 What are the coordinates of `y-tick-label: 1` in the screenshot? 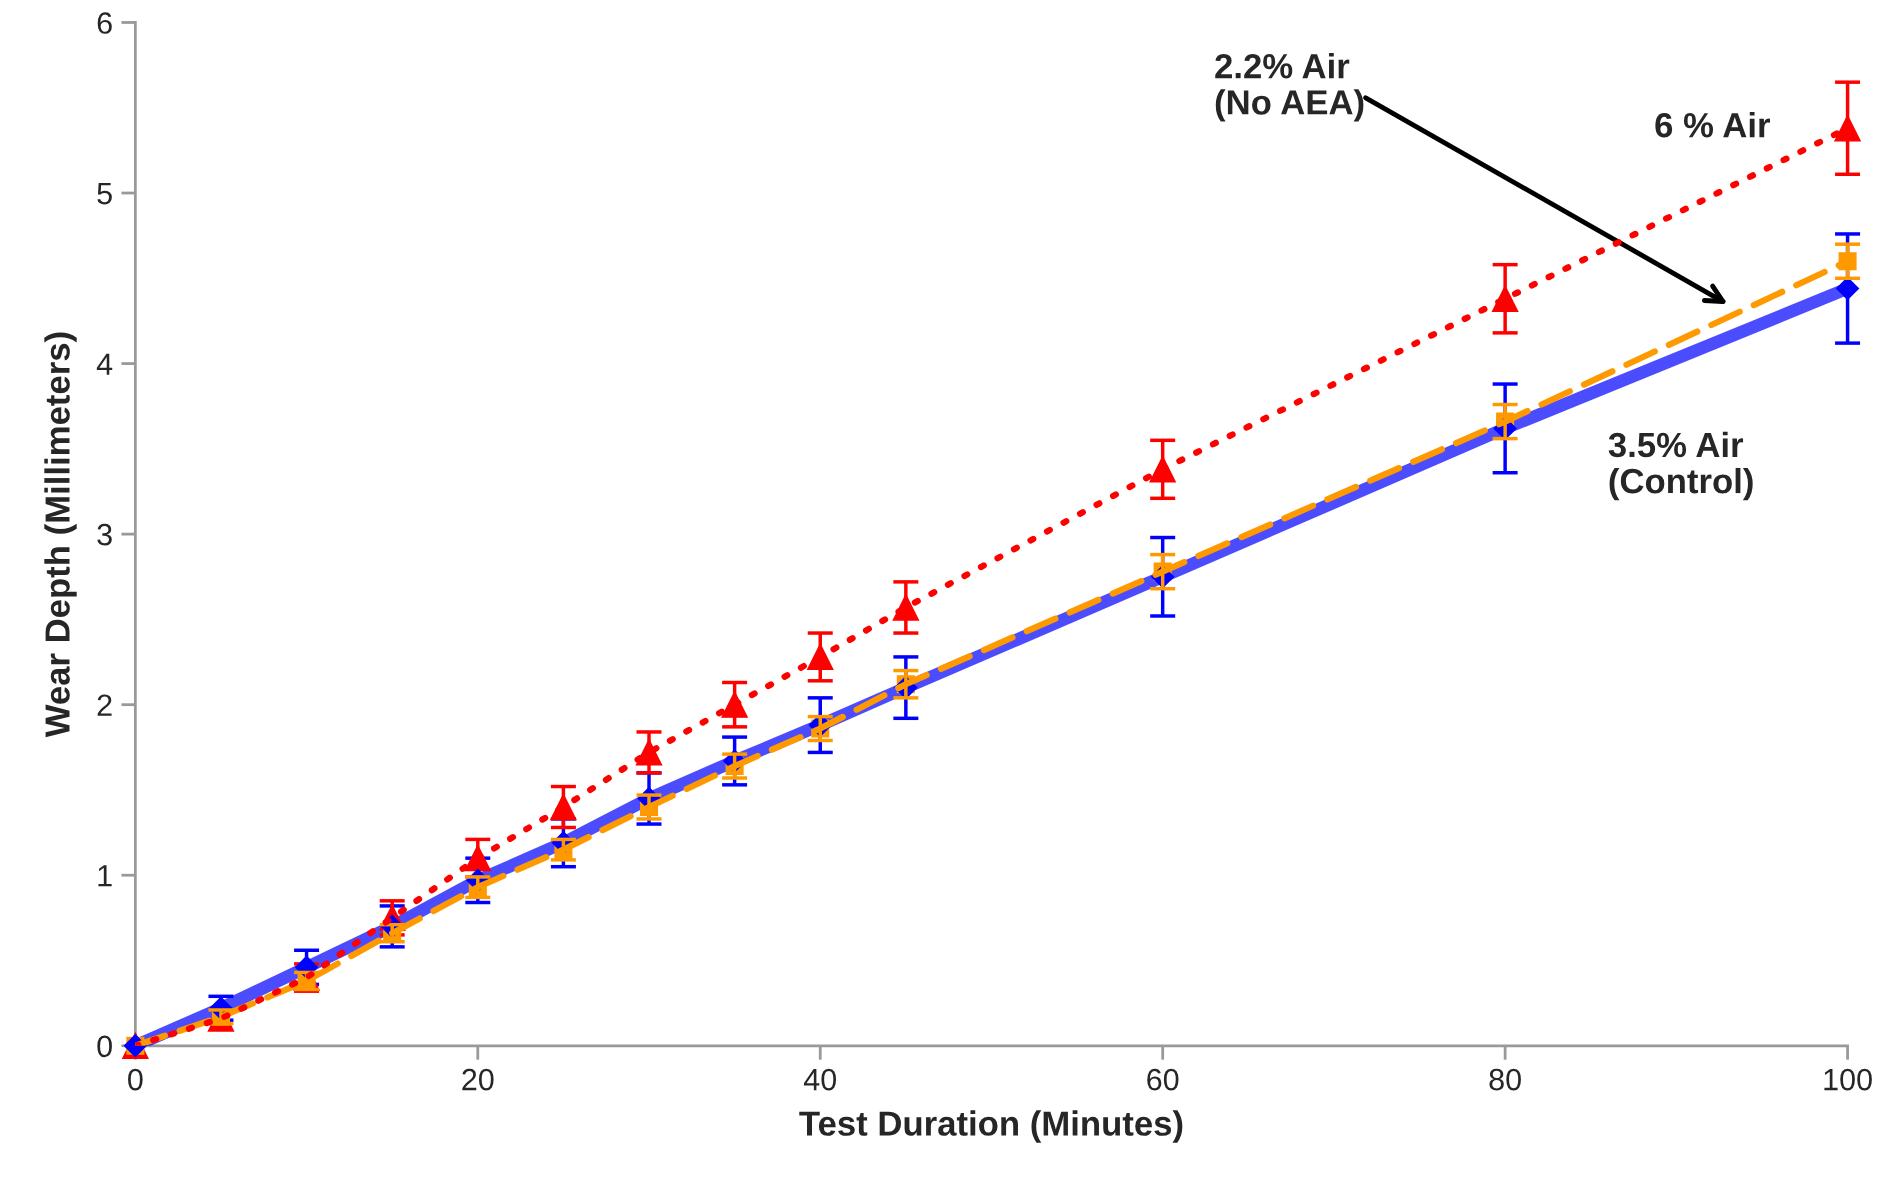 It's located at (105, 876).